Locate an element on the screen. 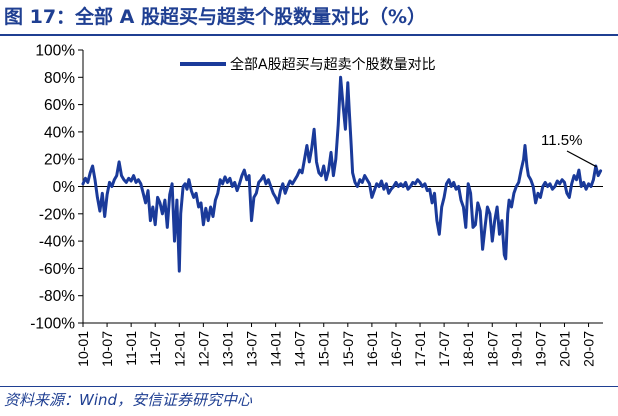  x-tick-label: 15-01 is located at coordinates (324, 349).